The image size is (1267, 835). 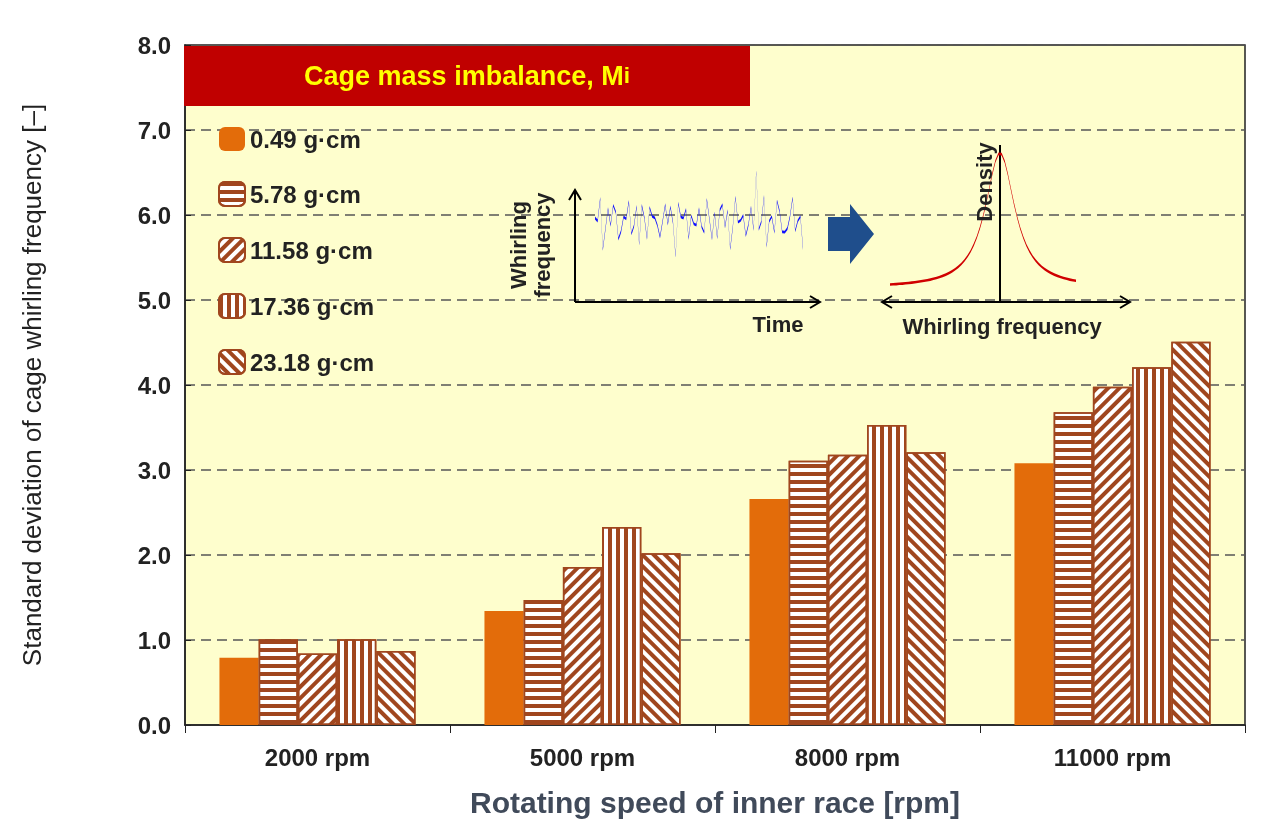 What do you see at coordinates (778, 324) in the screenshot?
I see `annotation: Time` at bounding box center [778, 324].